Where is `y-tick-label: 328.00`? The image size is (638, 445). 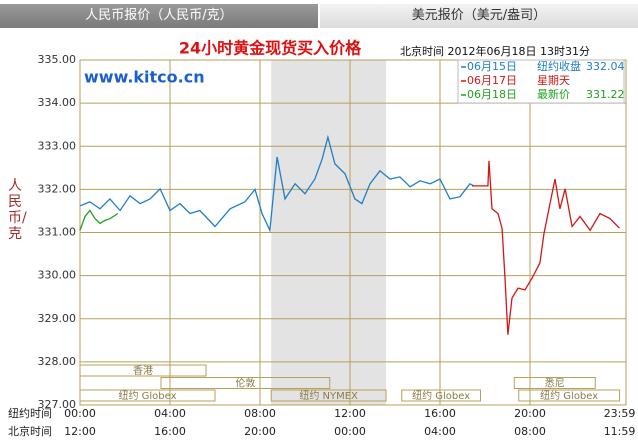 y-tick-label: 328.00 is located at coordinates (57, 361).